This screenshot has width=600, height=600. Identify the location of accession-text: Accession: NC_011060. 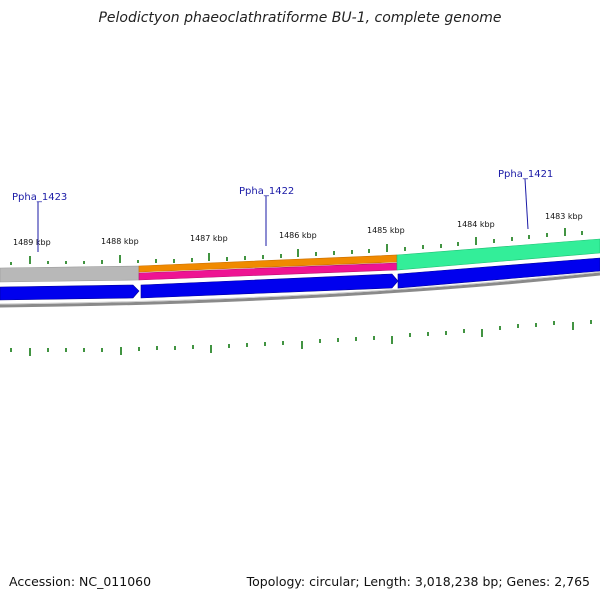
(80, 581).